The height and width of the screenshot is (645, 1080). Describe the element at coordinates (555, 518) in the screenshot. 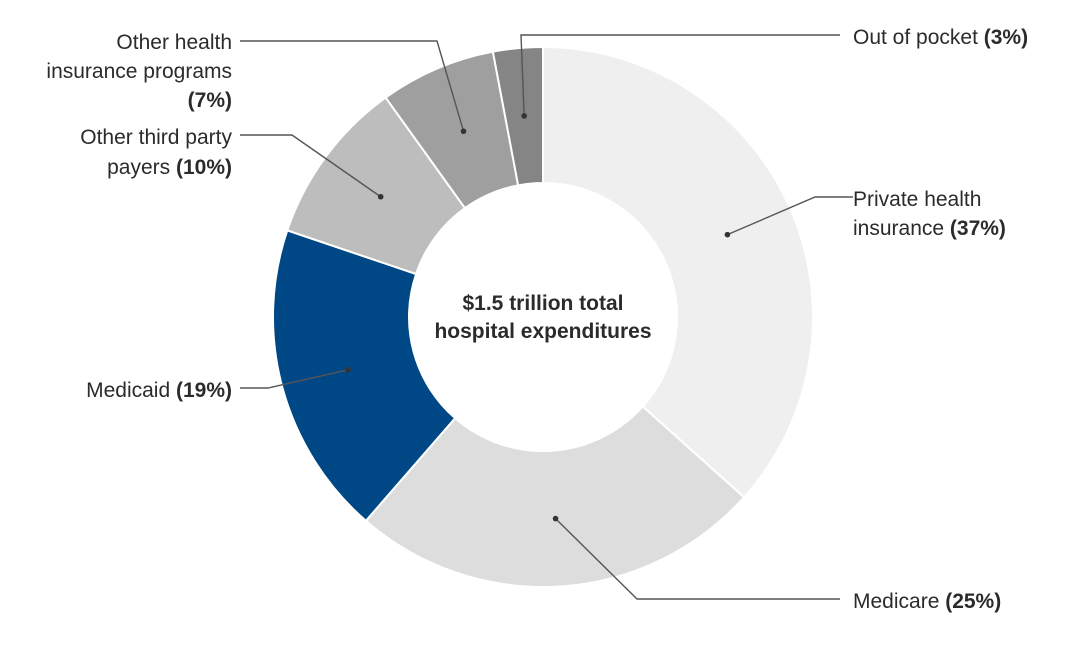

I see `leader-dot-medicare` at that location.